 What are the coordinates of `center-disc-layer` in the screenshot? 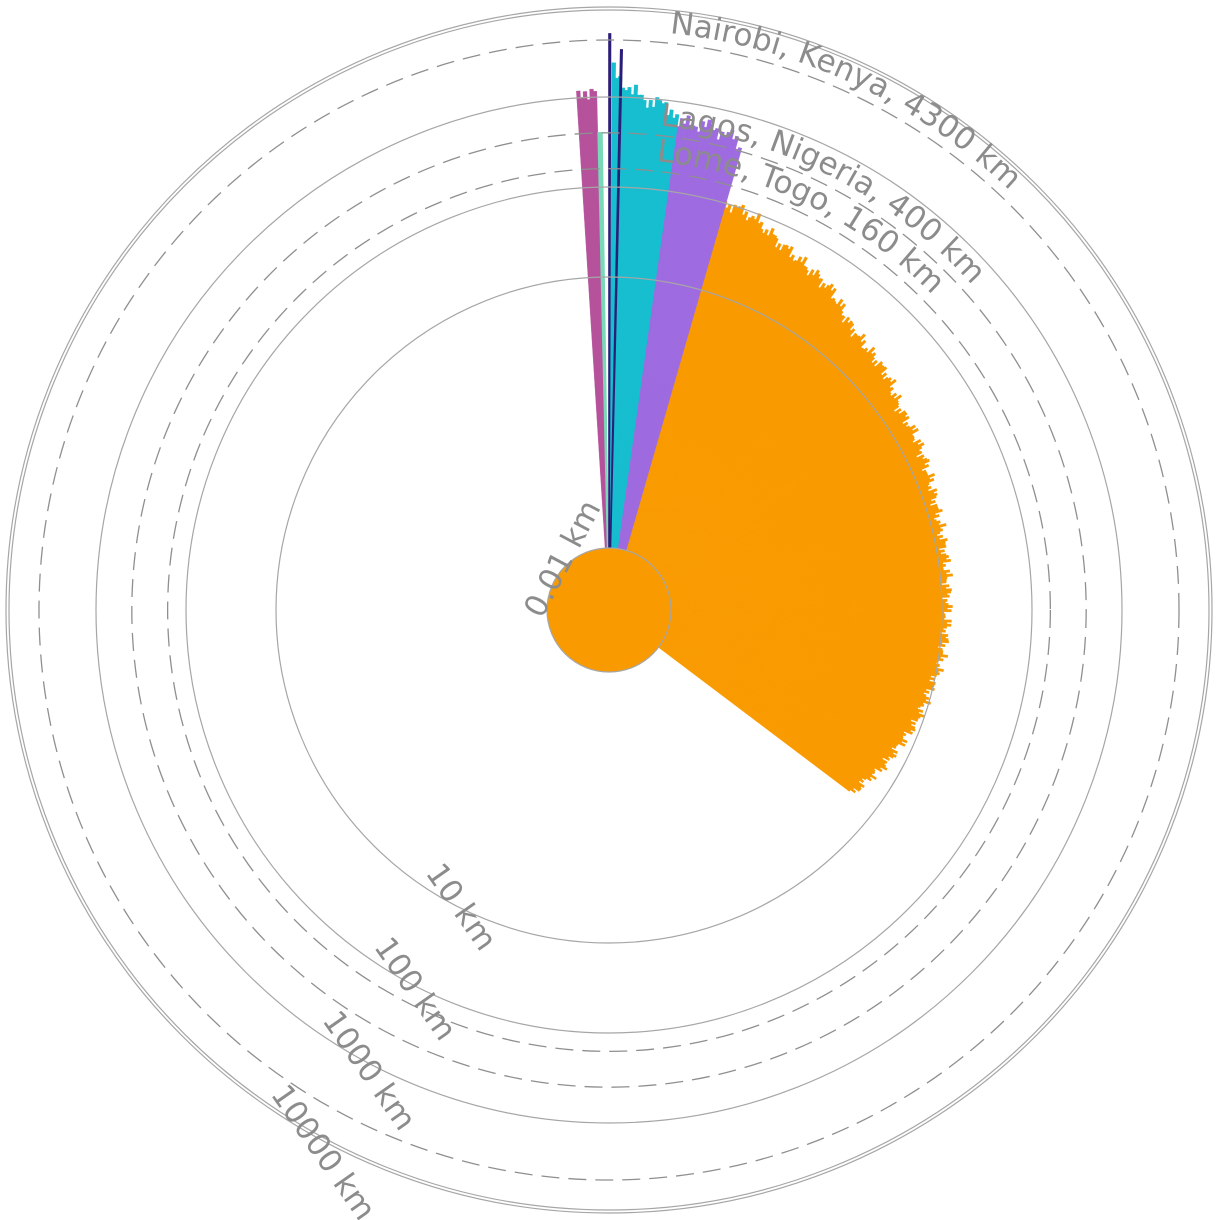 It's located at (609, 610).